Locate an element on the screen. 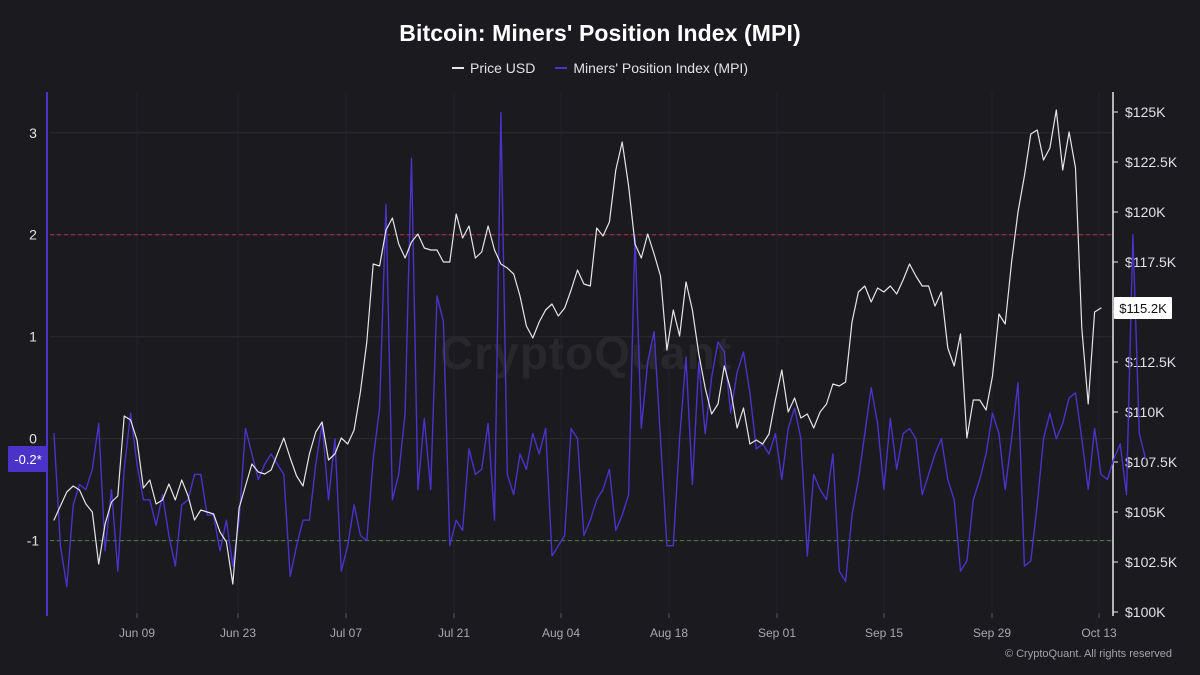 This screenshot has height=675, width=1200. x-tick-label: Aug 18 is located at coordinates (669, 633).